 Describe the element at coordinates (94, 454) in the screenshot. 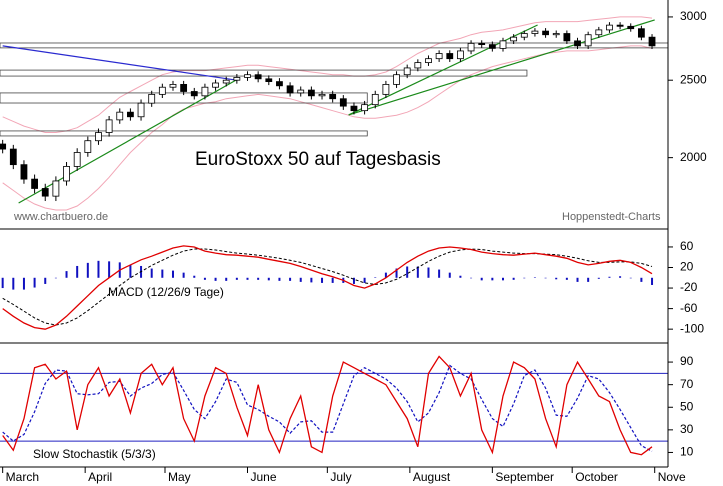

I see `panel-label: Slow Stochastik (5/3/3)` at that location.